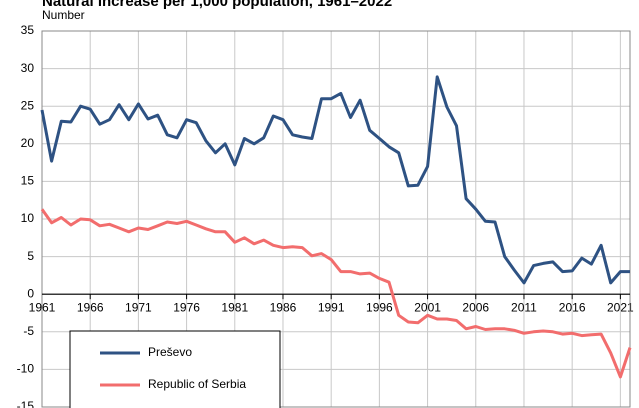 The width and height of the screenshot is (639, 408). Describe the element at coordinates (427, 307) in the screenshot. I see `x-tick-label: 2001` at that location.